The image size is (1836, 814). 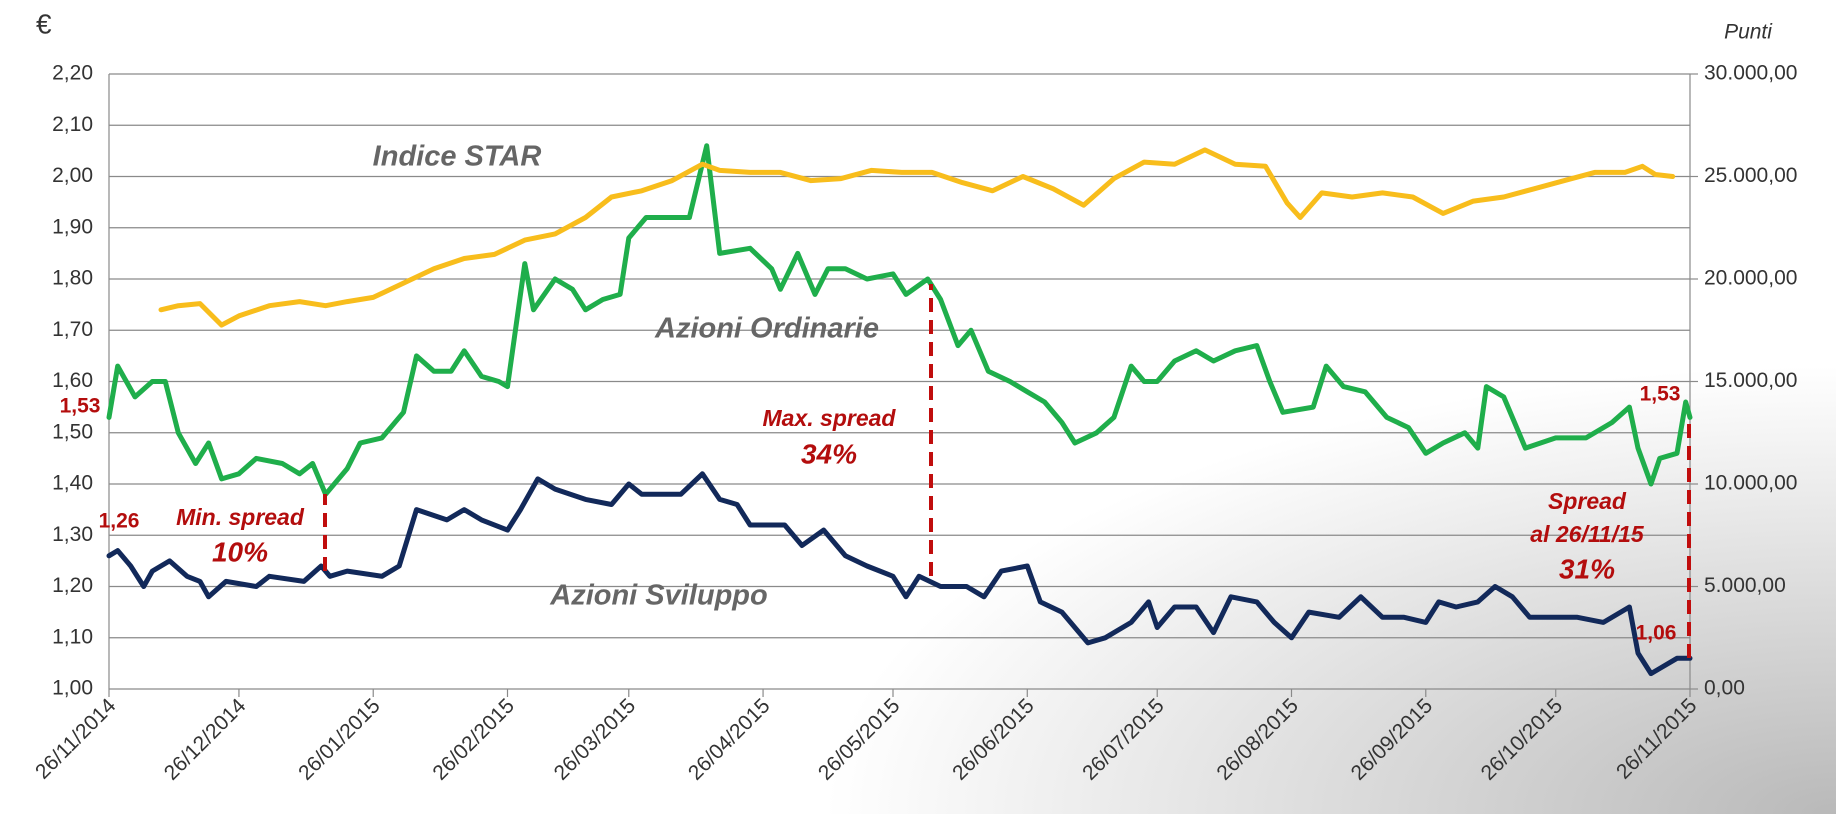 I want to click on annotation: Spread, so click(x=1587, y=501).